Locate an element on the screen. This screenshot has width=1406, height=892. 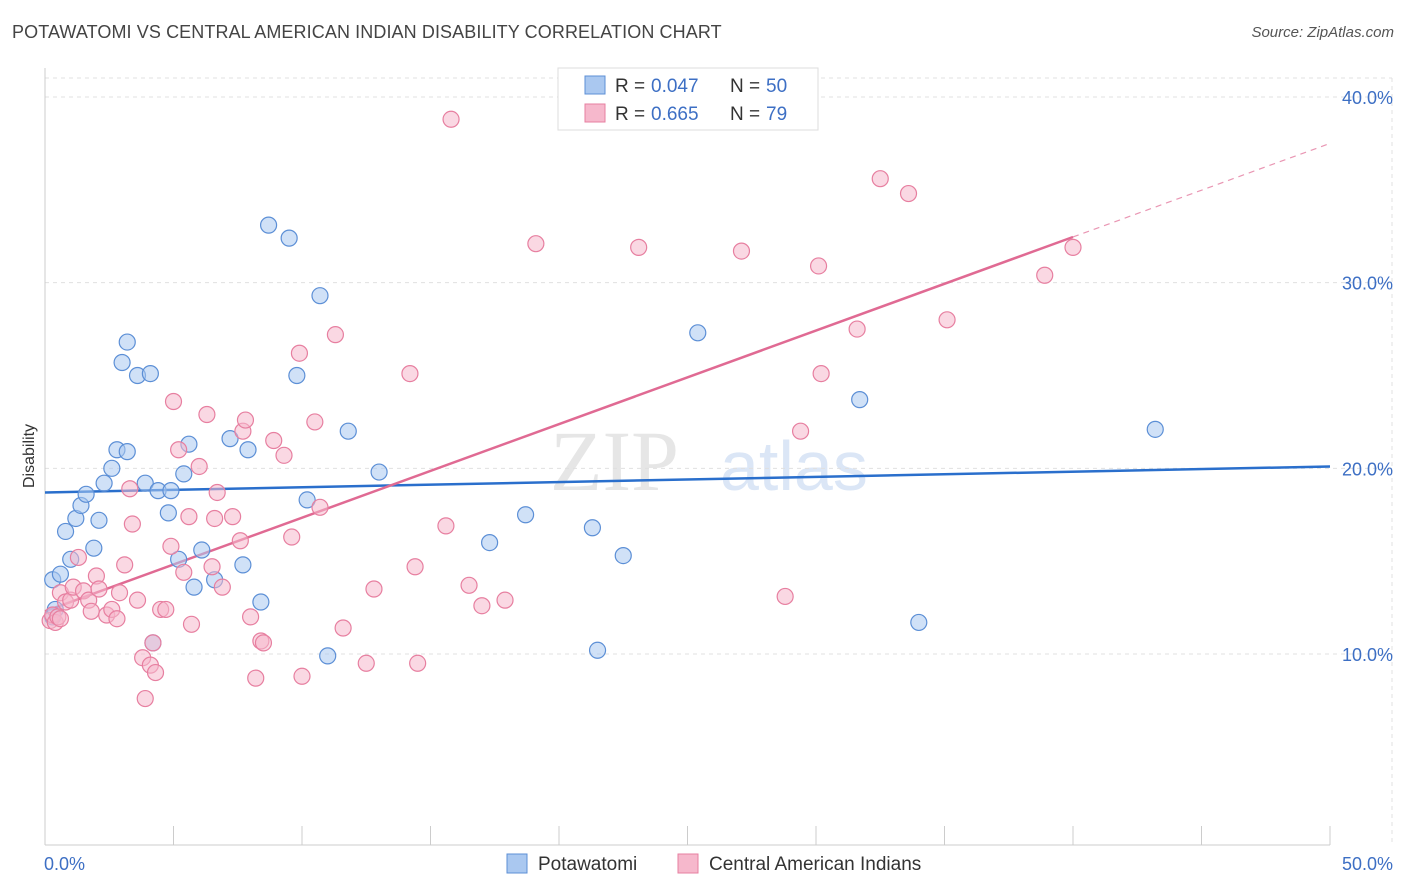
y-tick-label-10: 10.0% is located at coordinates (1367, 655).